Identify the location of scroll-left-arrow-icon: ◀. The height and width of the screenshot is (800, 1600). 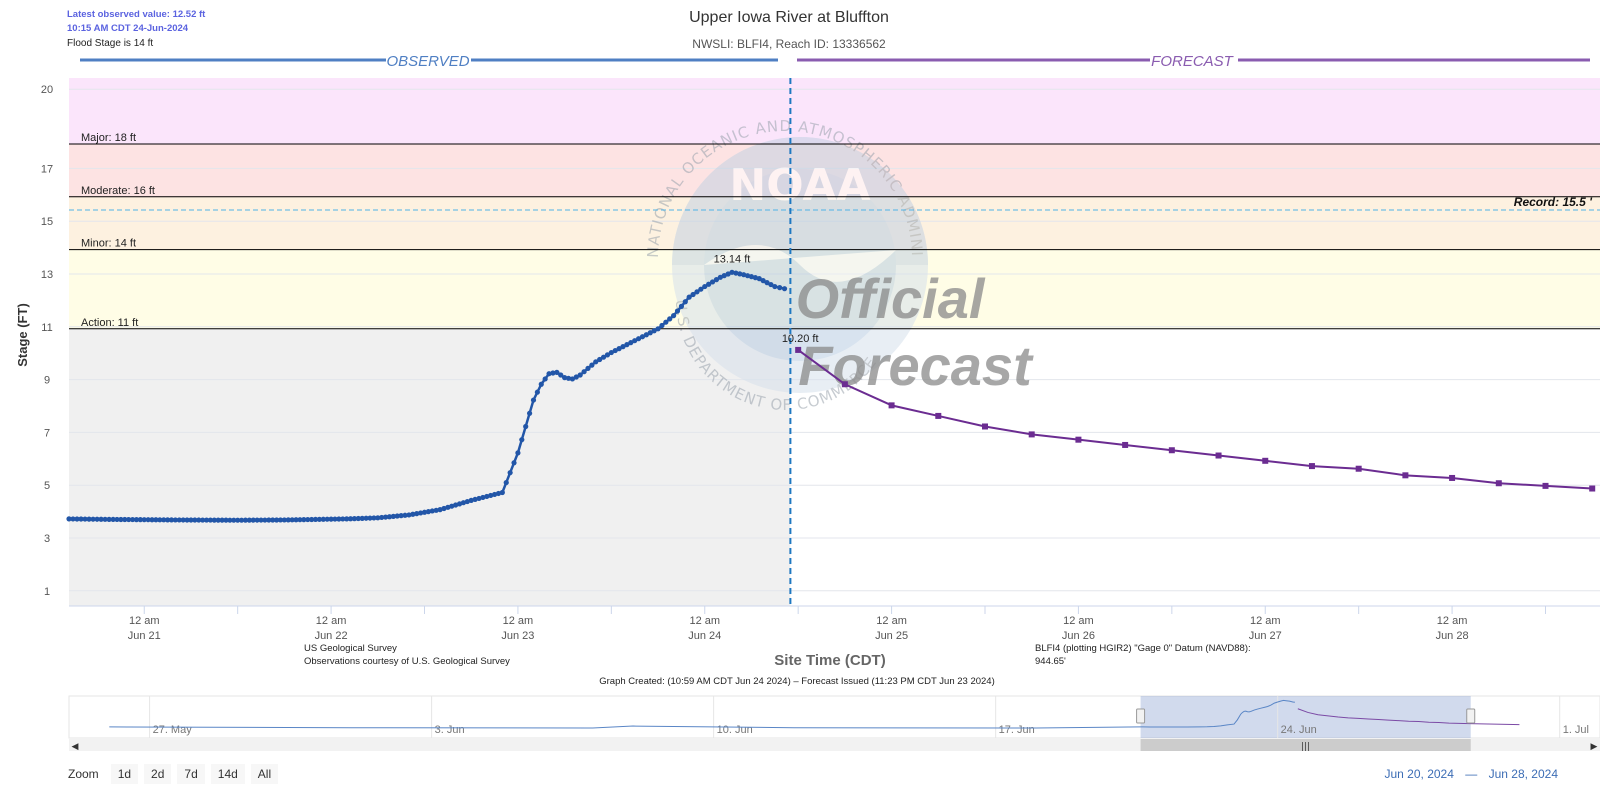
(75, 747).